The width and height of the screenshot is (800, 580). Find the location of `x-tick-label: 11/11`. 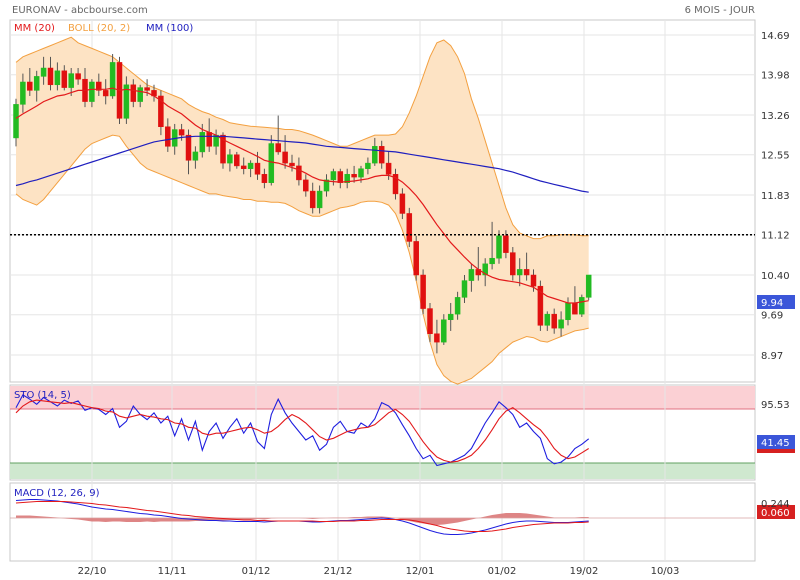

x-tick-label: 11/11 is located at coordinates (172, 571).